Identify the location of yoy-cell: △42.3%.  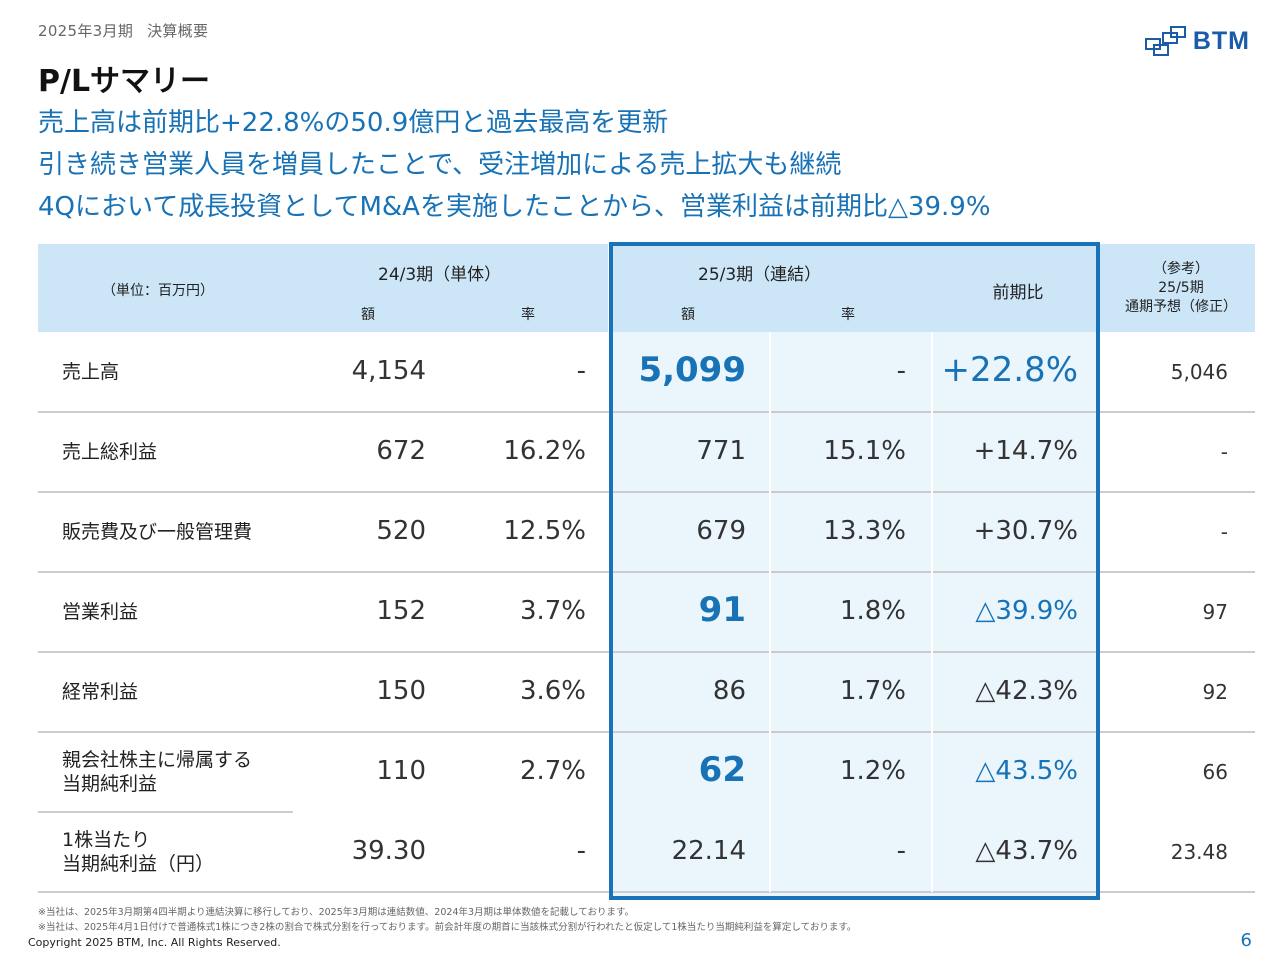
(1026, 691).